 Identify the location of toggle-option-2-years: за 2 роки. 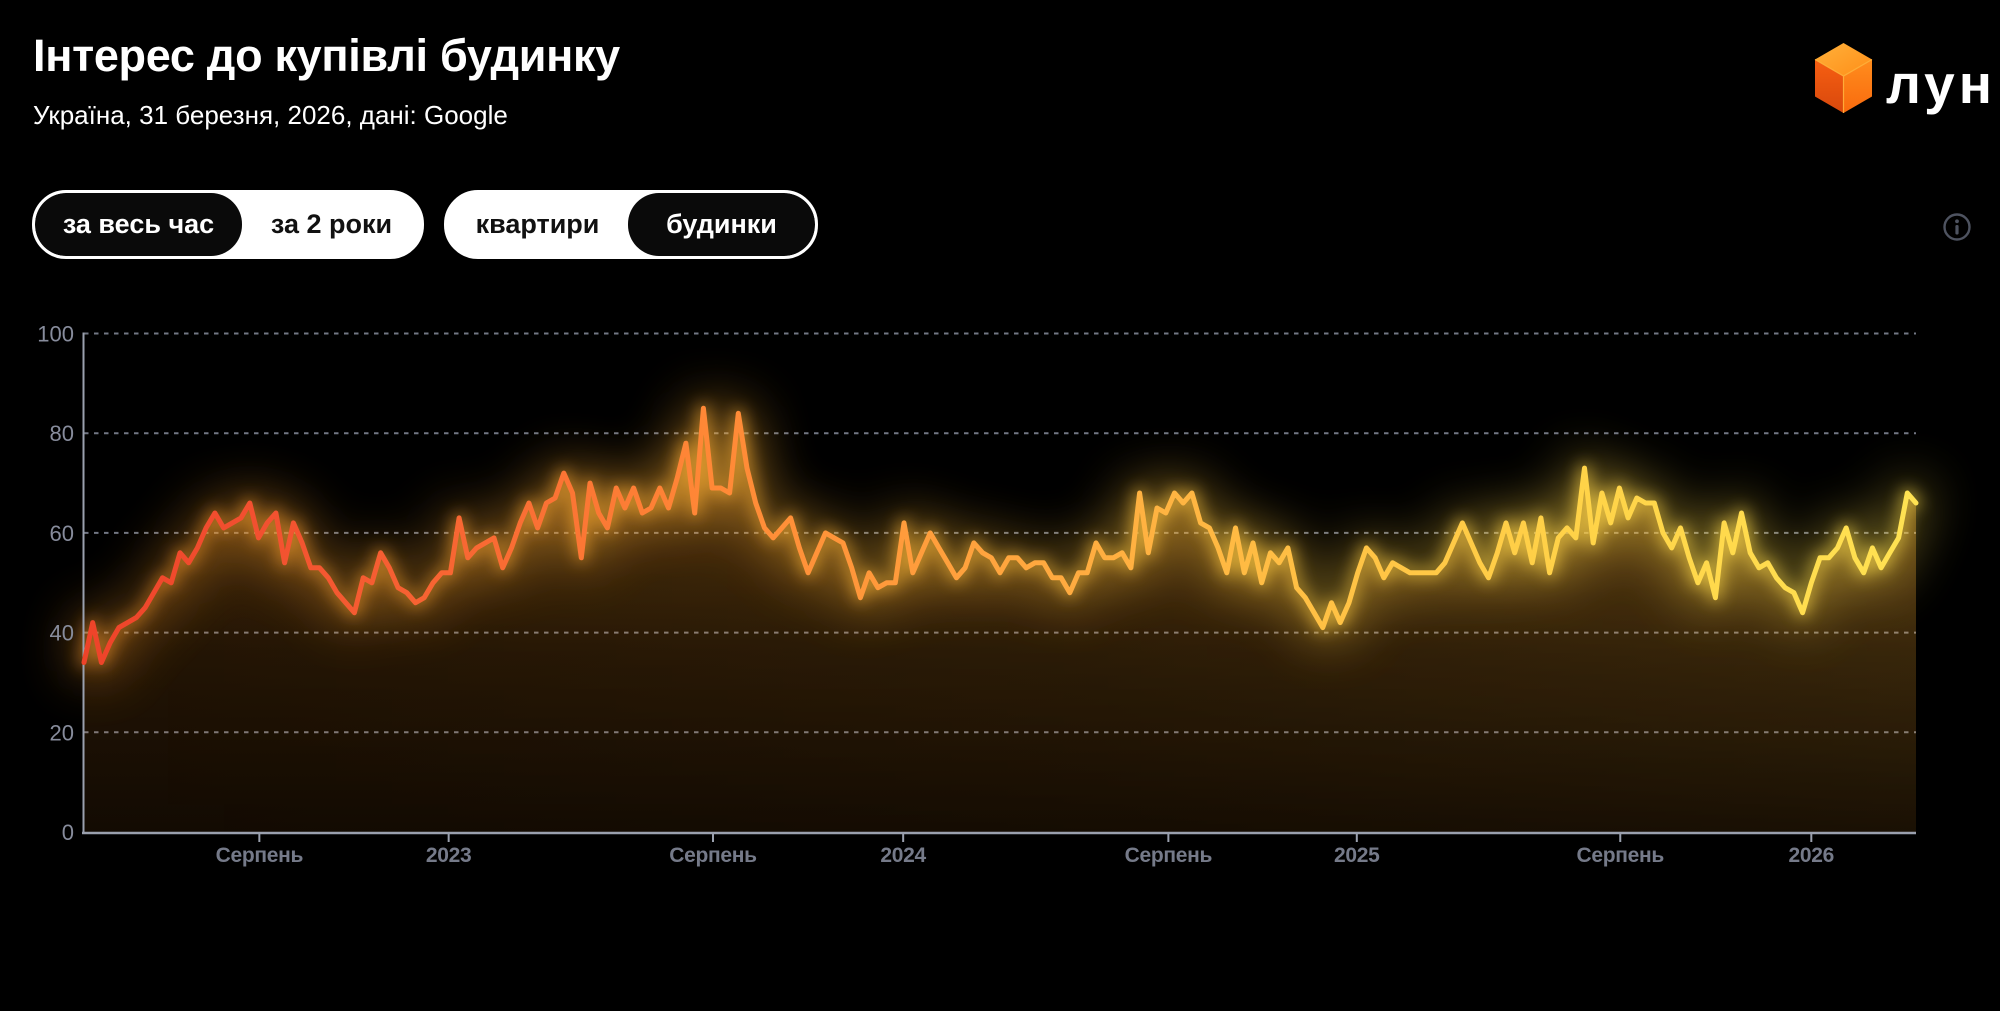
(331, 224).